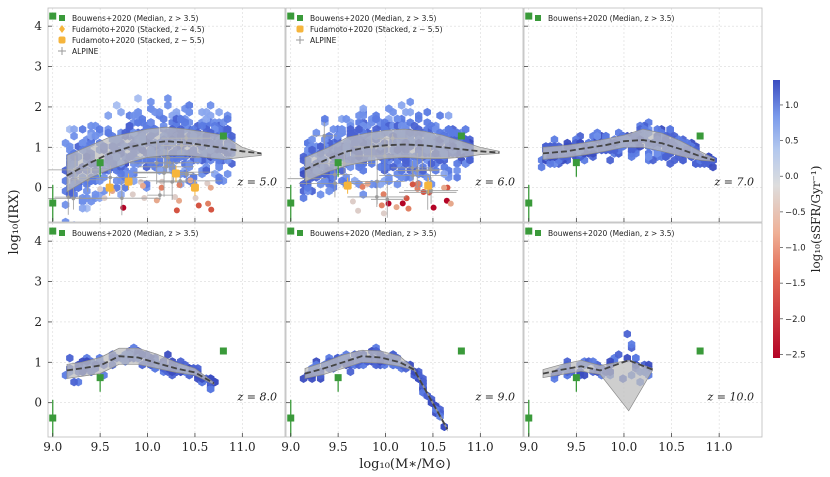 This screenshot has width=830, height=477. I want to click on colorbar-tick-label: −2.0, so click(795, 320).